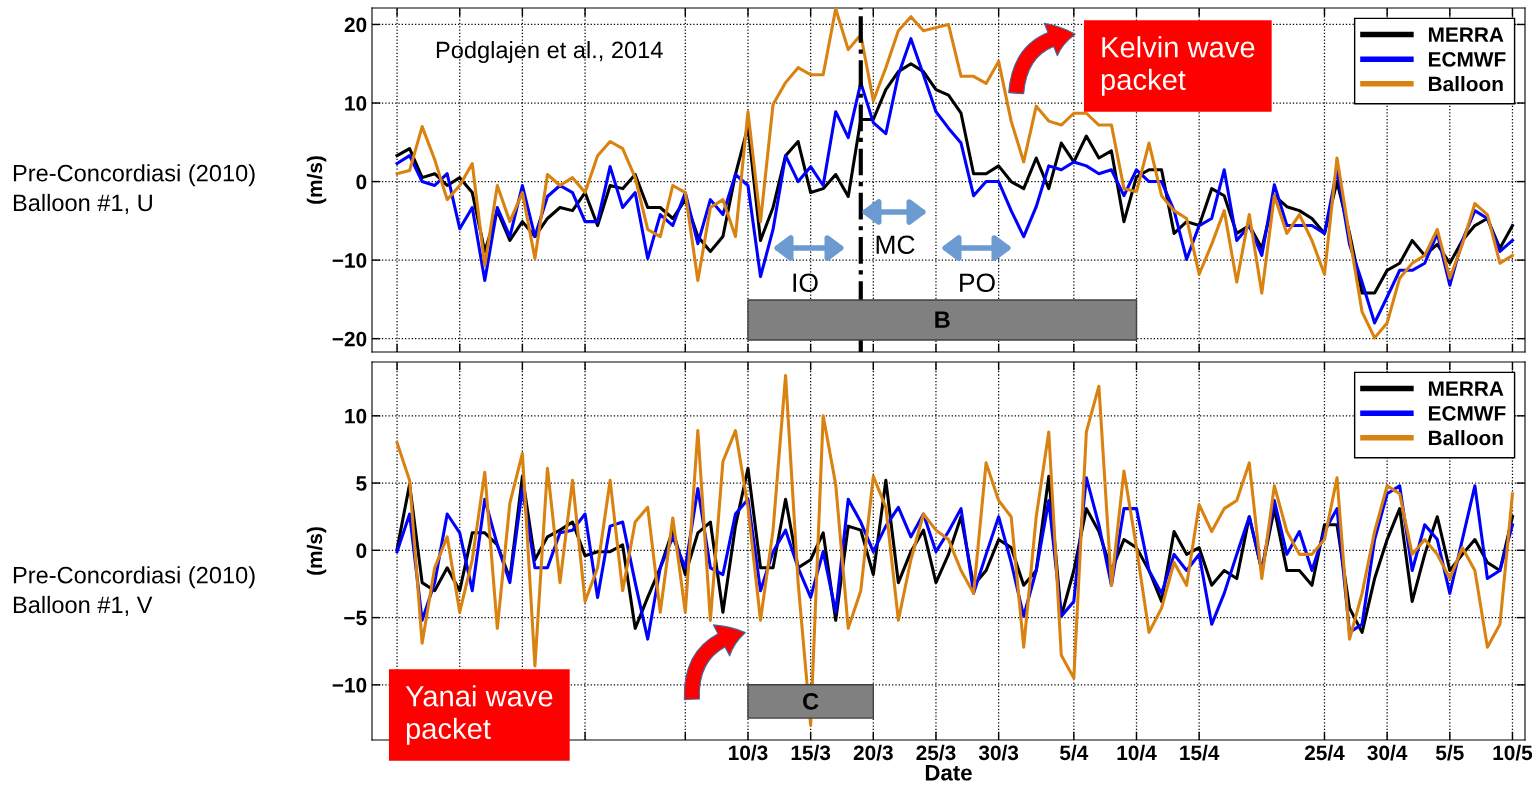 The width and height of the screenshot is (1532, 792). What do you see at coordinates (549, 52) in the screenshot?
I see `annotation: Podglajen et al., 2014` at bounding box center [549, 52].